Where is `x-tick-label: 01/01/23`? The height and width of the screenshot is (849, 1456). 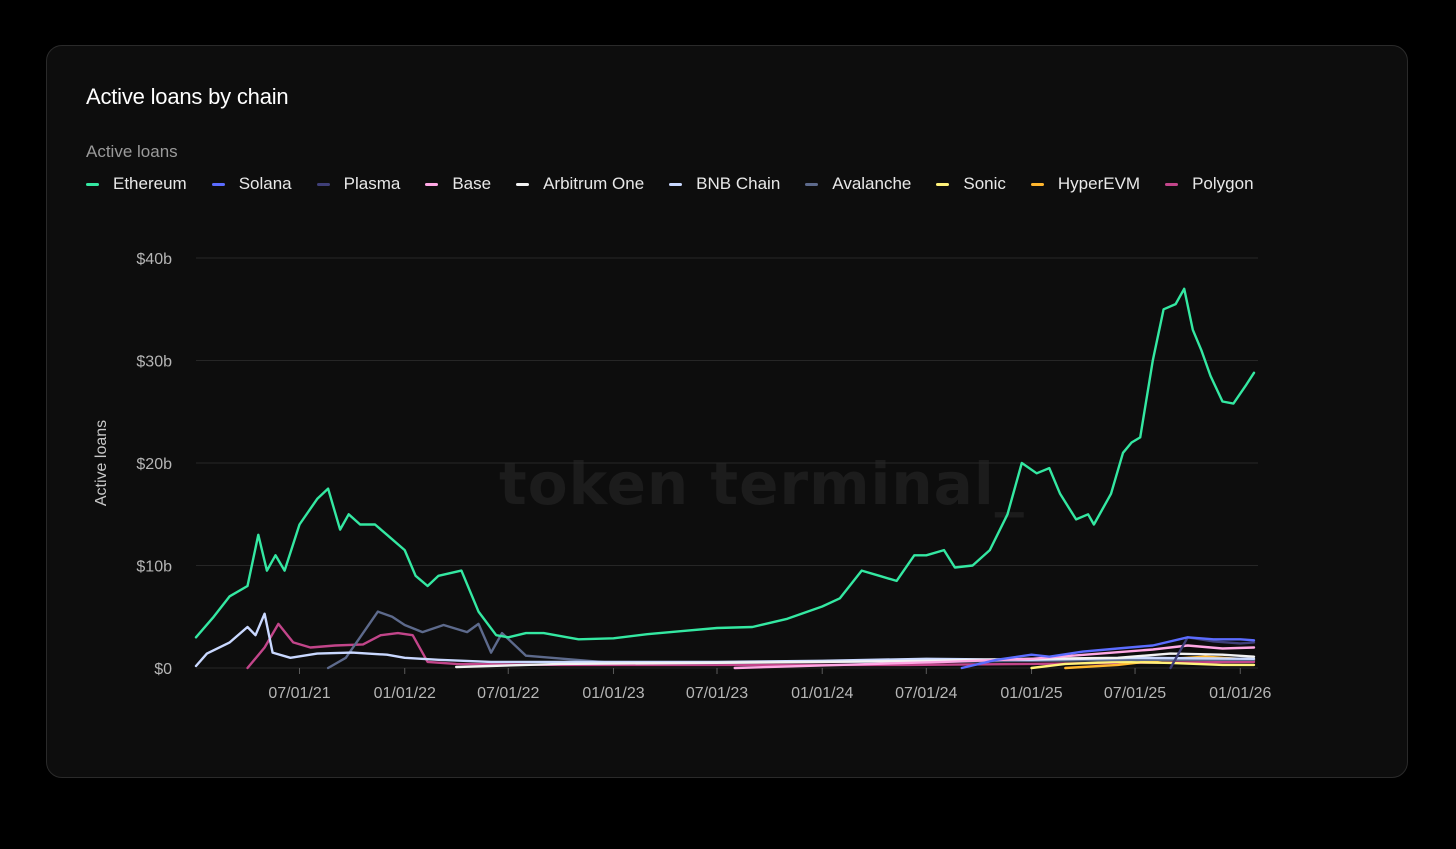 x-tick-label: 01/01/23 is located at coordinates (613, 693).